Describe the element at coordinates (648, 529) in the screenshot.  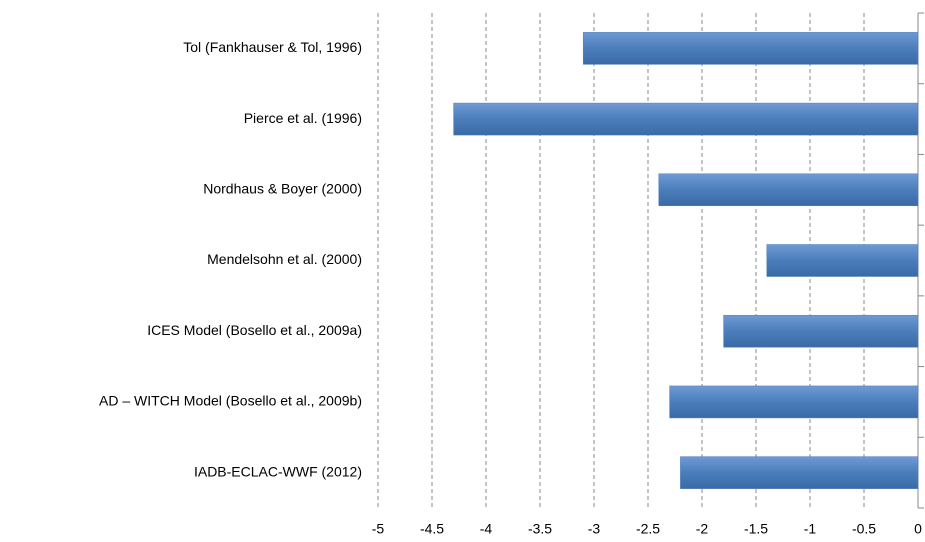
I see `x-tick-label: -2.5` at that location.